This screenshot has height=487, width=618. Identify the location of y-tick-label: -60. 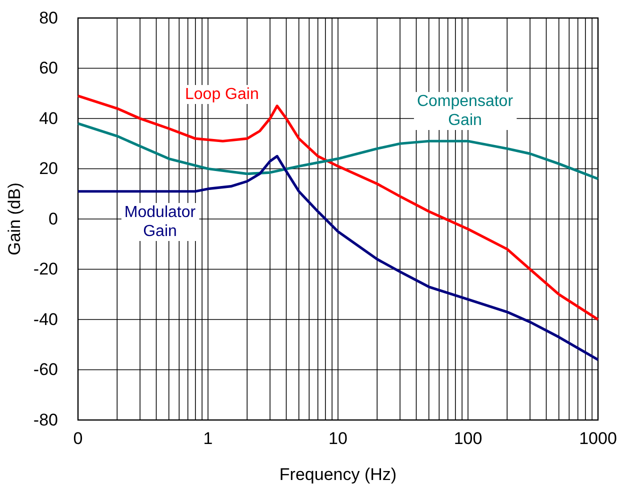
(45, 370).